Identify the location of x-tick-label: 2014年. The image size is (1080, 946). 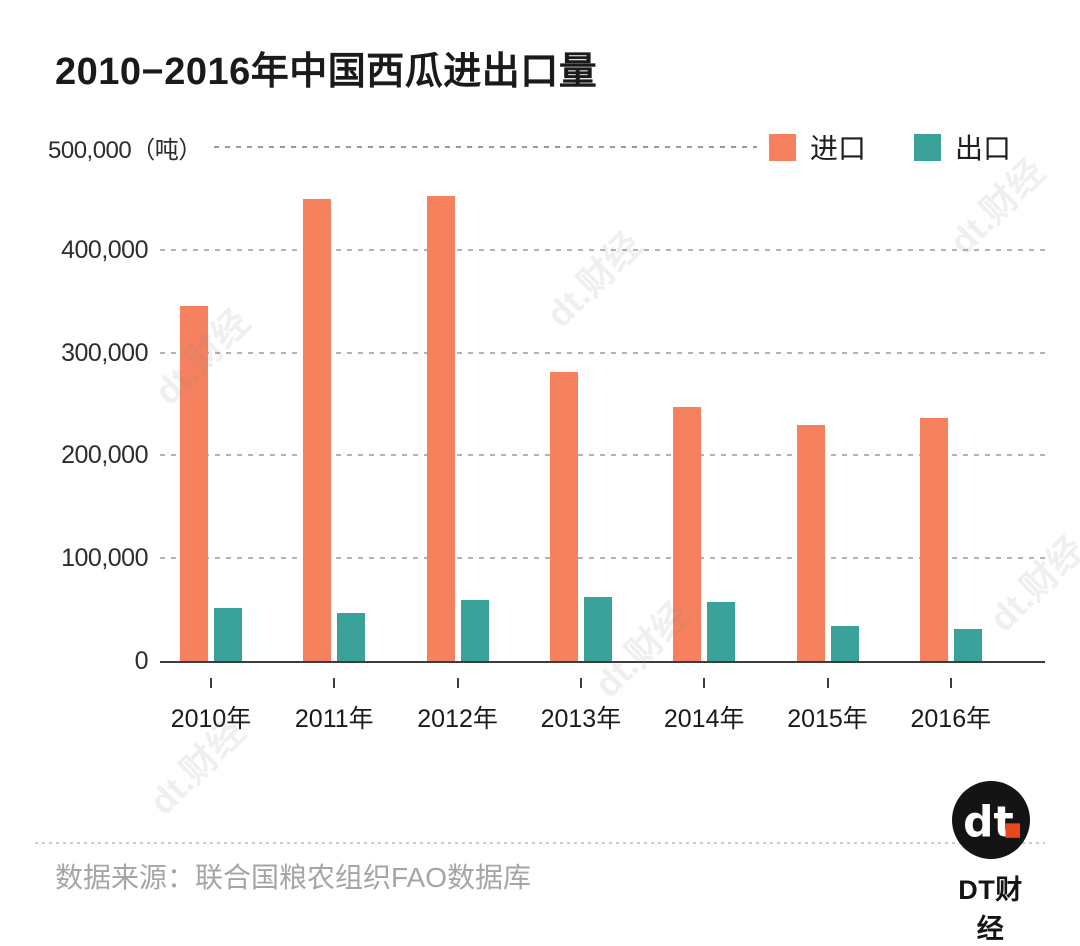
(704, 719).